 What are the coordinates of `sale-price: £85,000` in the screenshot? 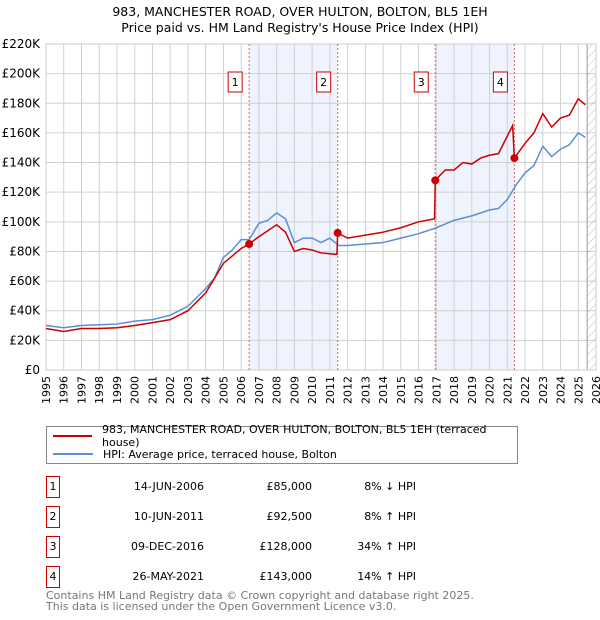 It's located at (289, 486).